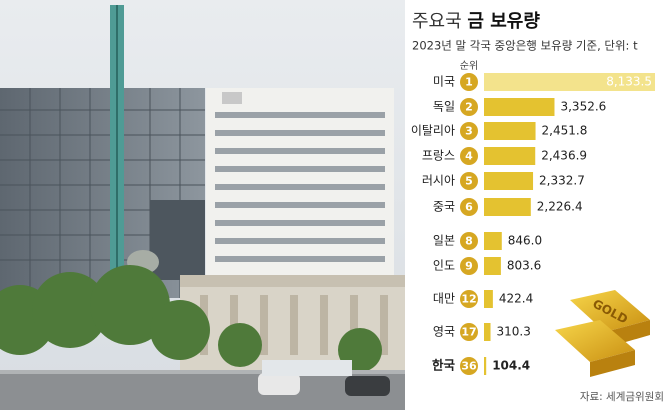  I want to click on subtitle: 2023년 말 각국 중앙은행 보유량 기준, 단위: t, so click(525, 46).